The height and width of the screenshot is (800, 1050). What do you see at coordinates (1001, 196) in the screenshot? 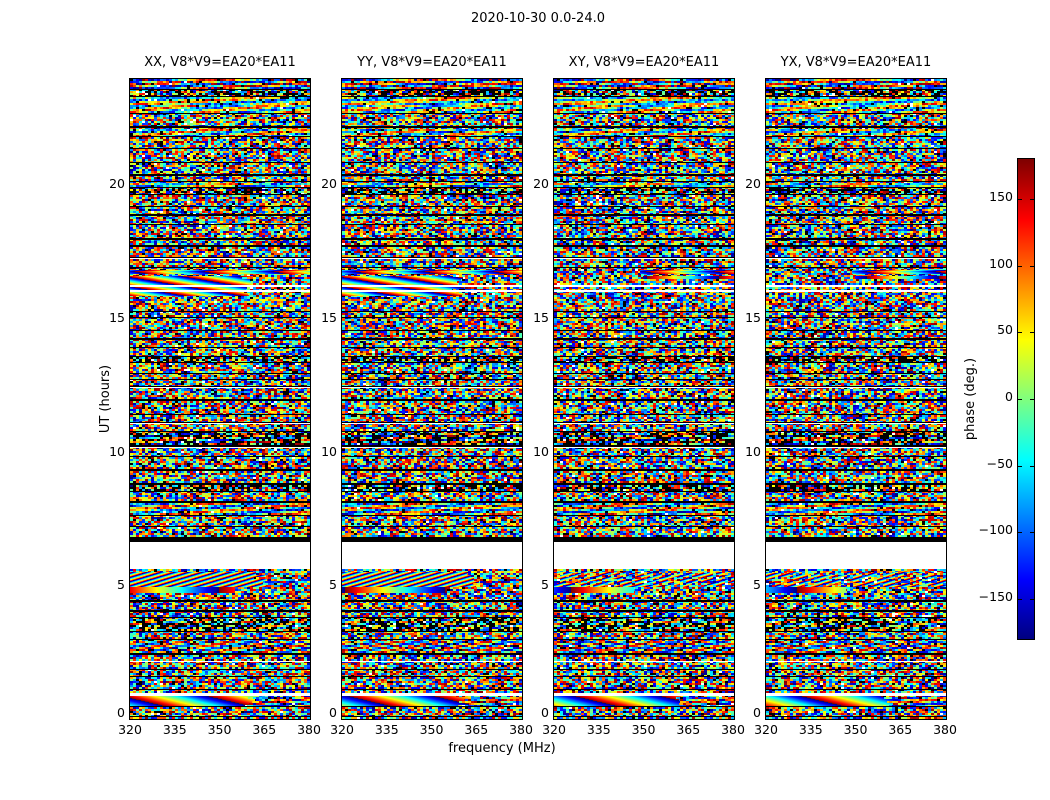
I see `colorbar-tick-label: 150` at bounding box center [1001, 196].